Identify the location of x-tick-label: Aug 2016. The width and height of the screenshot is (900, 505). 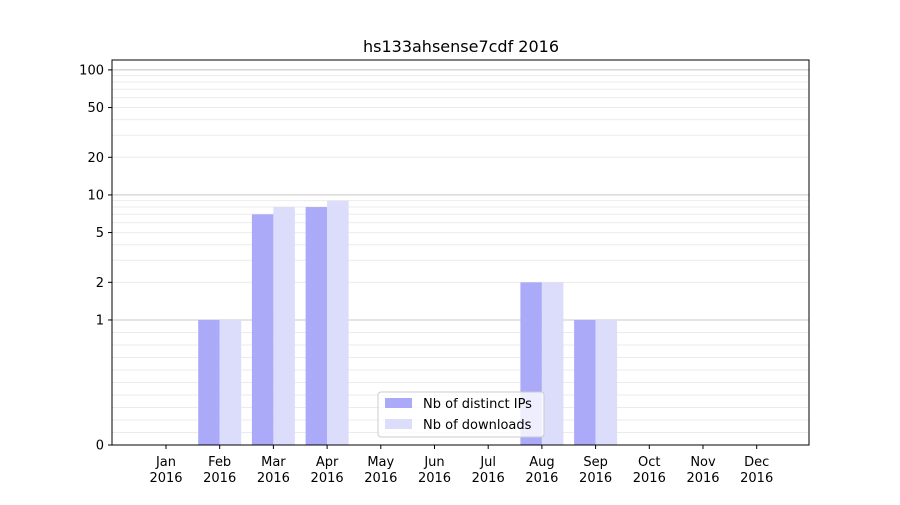
(541, 470).